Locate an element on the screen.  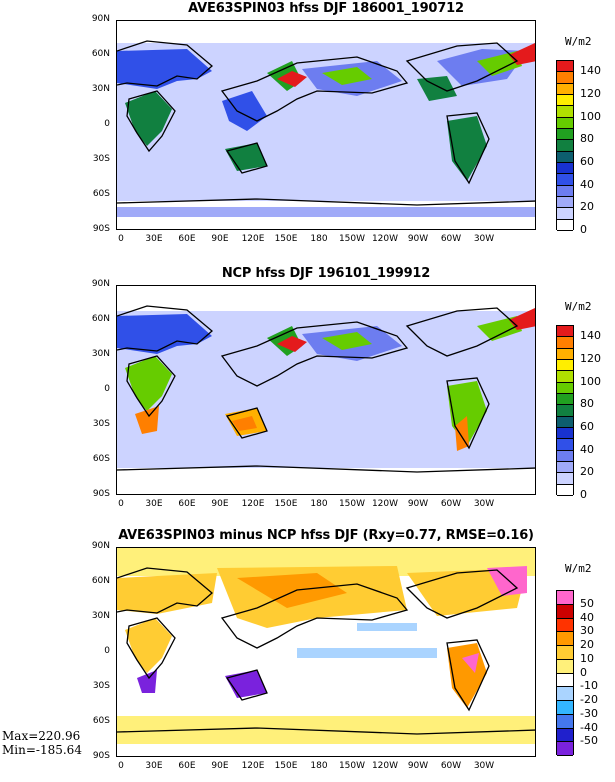
colorbar-label: -30 is located at coordinates (589, 713).